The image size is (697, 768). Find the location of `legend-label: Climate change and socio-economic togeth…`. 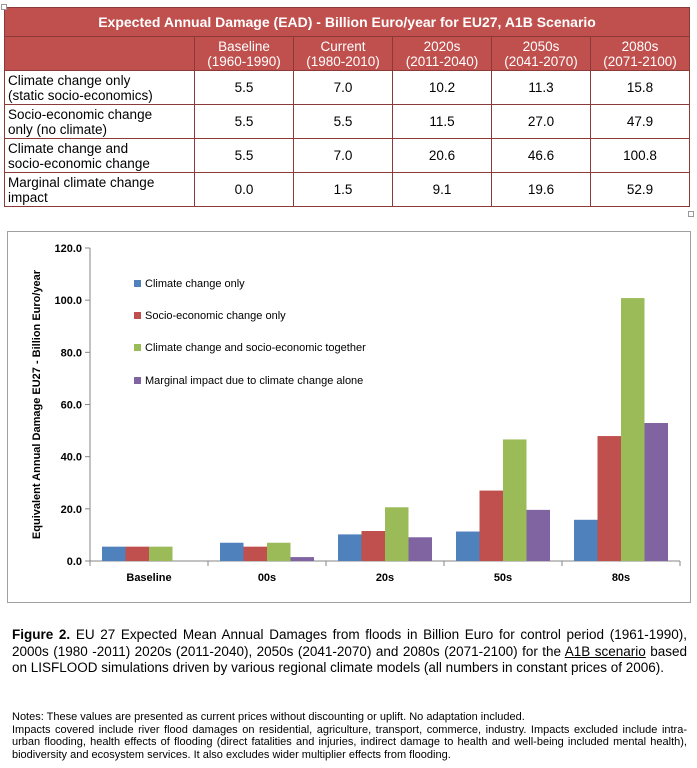

legend-label: Climate change and socio-economic togeth… is located at coordinates (255, 348).